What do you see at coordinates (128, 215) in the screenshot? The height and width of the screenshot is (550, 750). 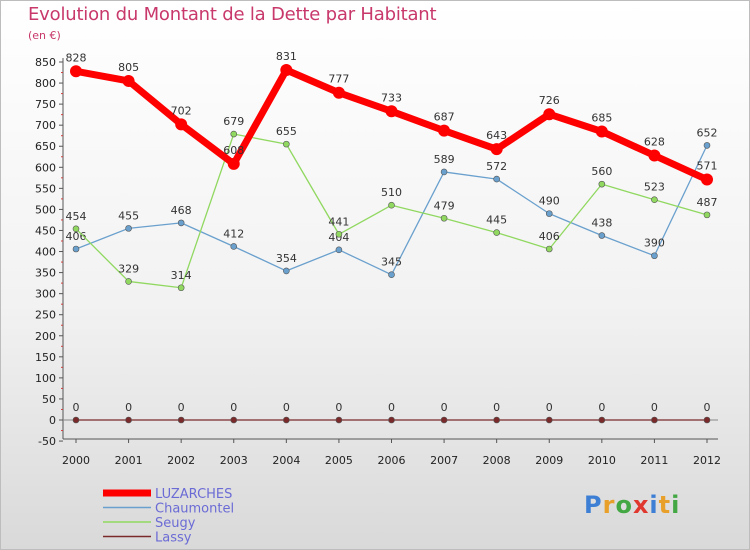 I see `data-label-chaumontel: 455` at bounding box center [128, 215].